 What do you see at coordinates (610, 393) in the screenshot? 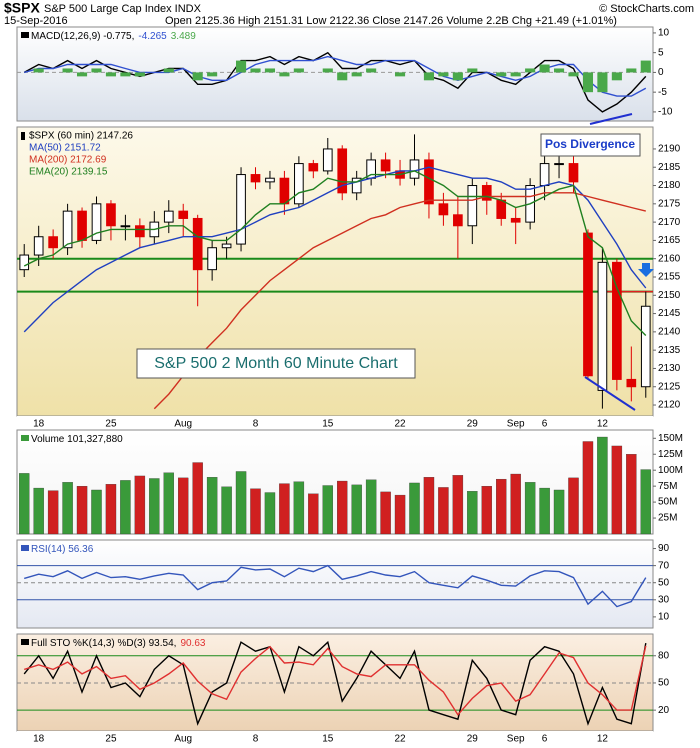
I see `price-divergence-line` at bounding box center [610, 393].